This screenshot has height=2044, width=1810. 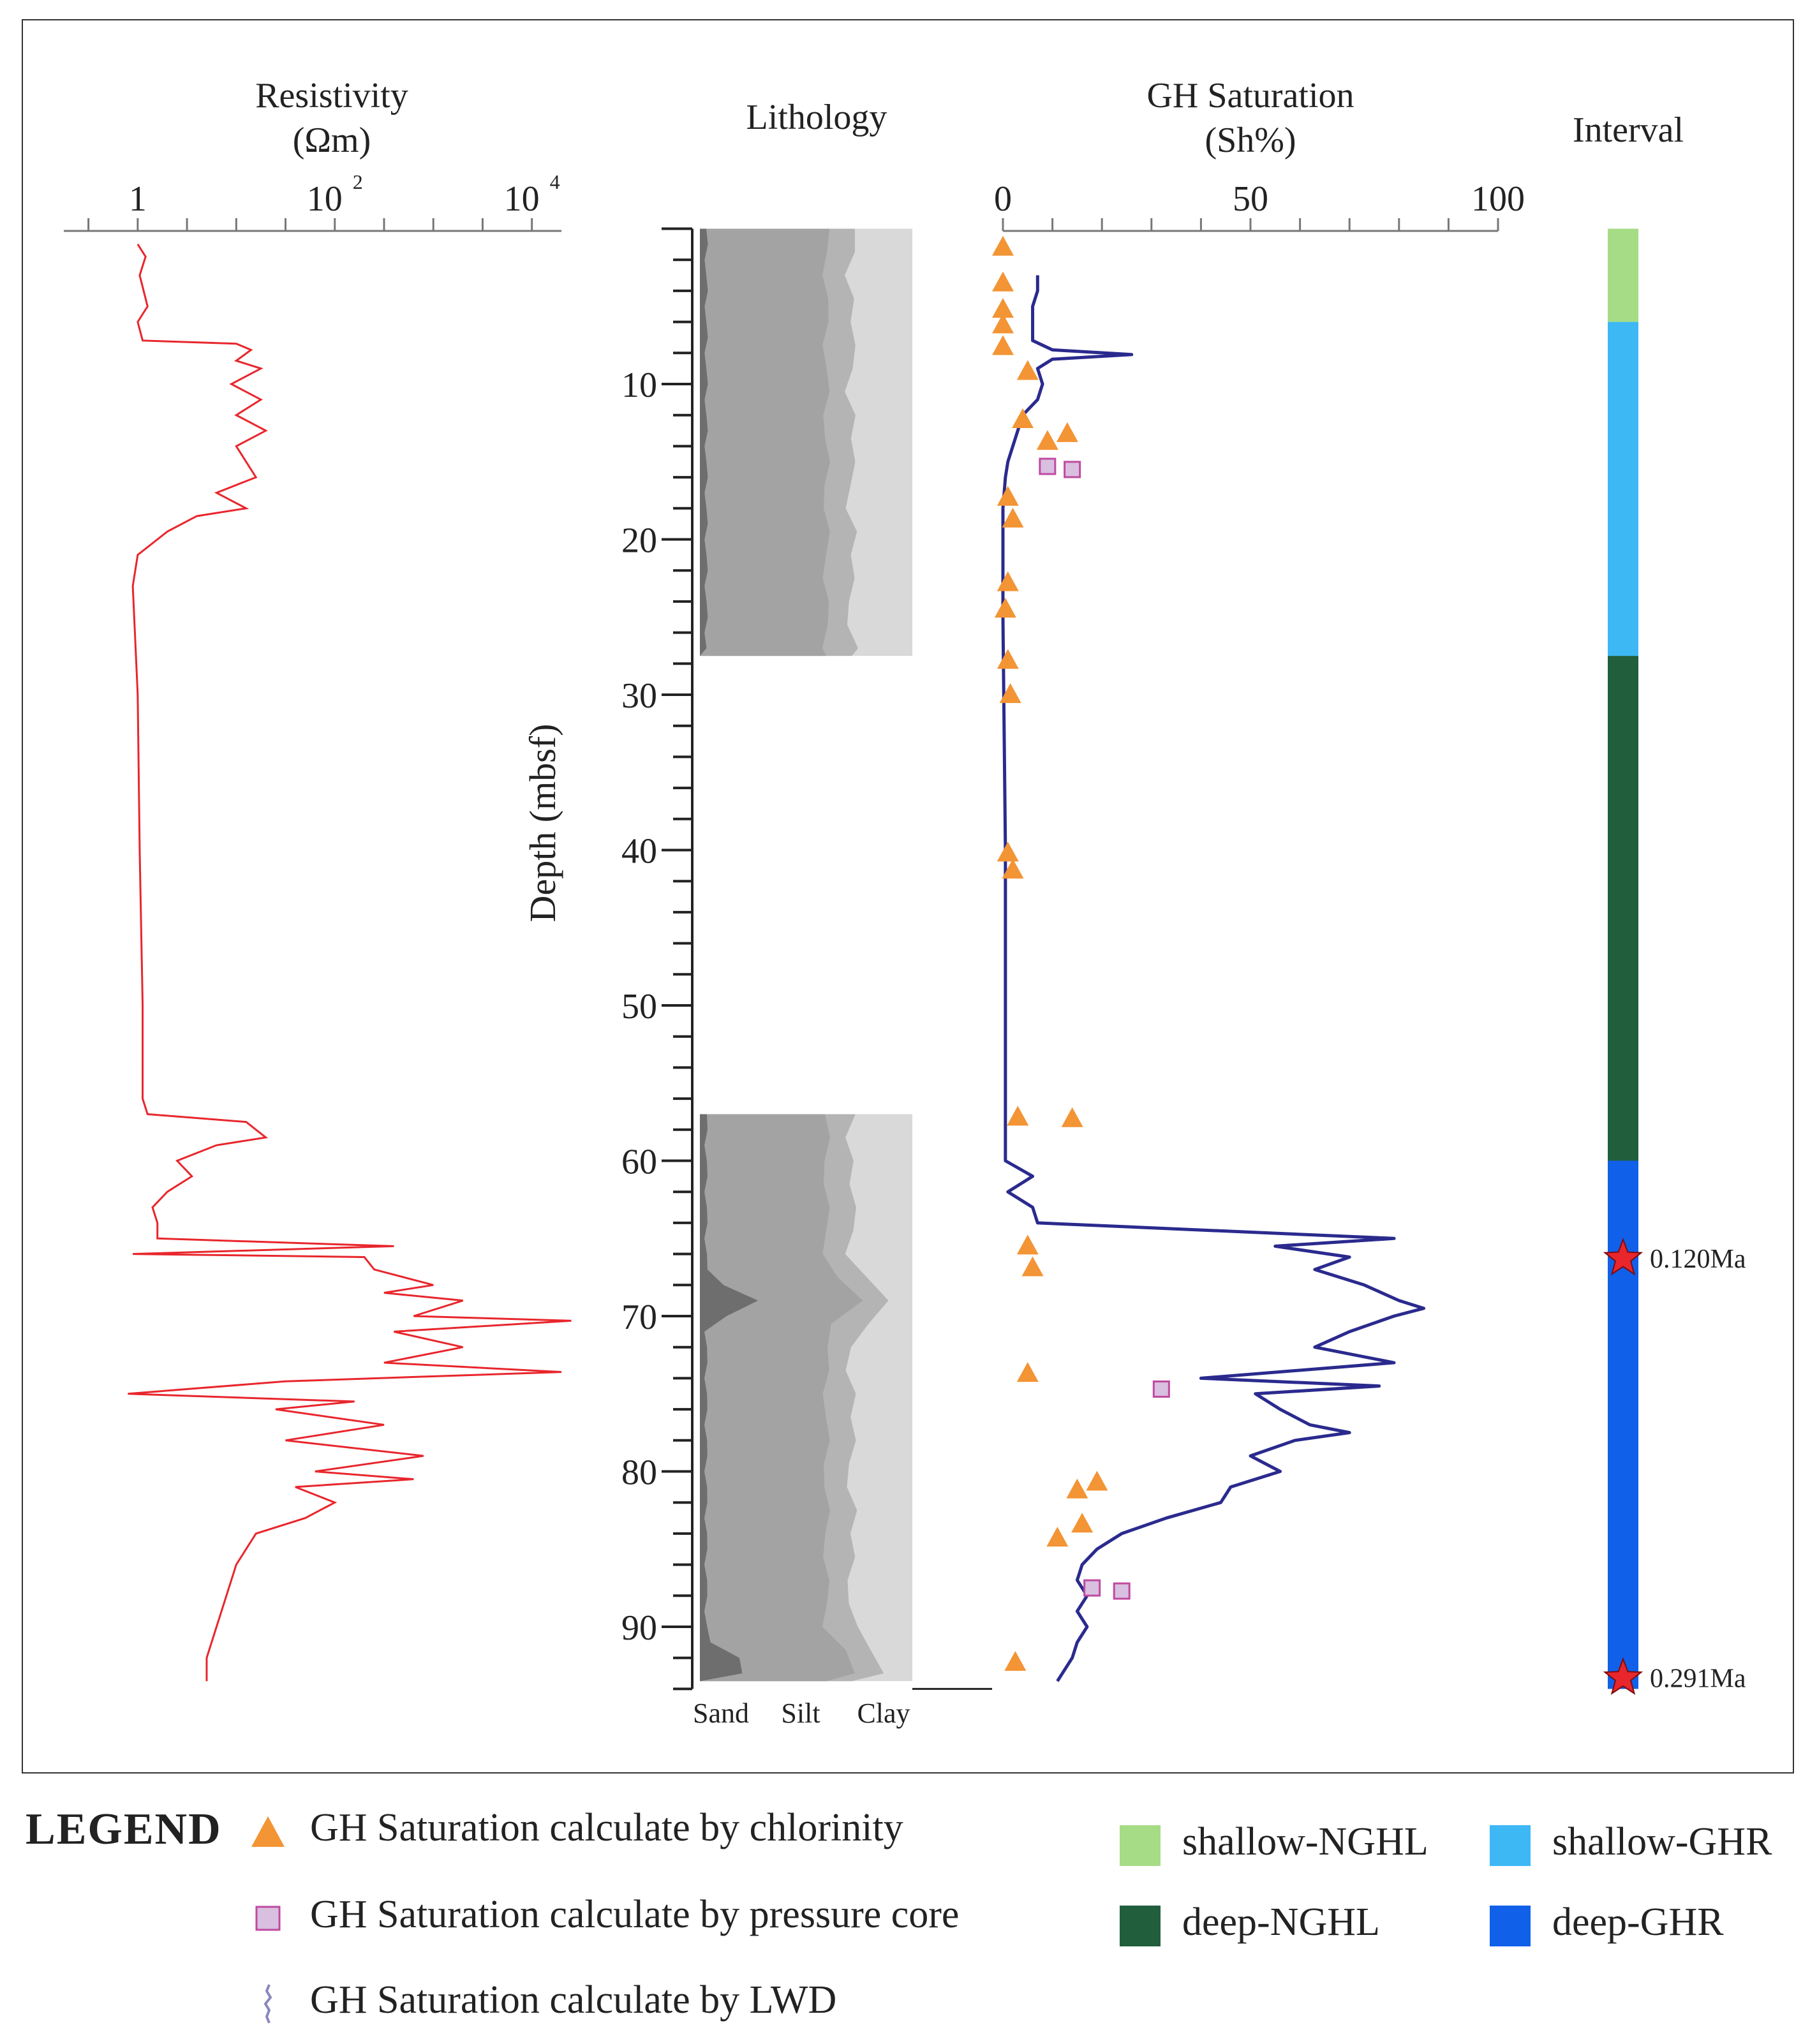 What do you see at coordinates (639, 1628) in the screenshot?
I see `depth-tick-label: 90` at bounding box center [639, 1628].